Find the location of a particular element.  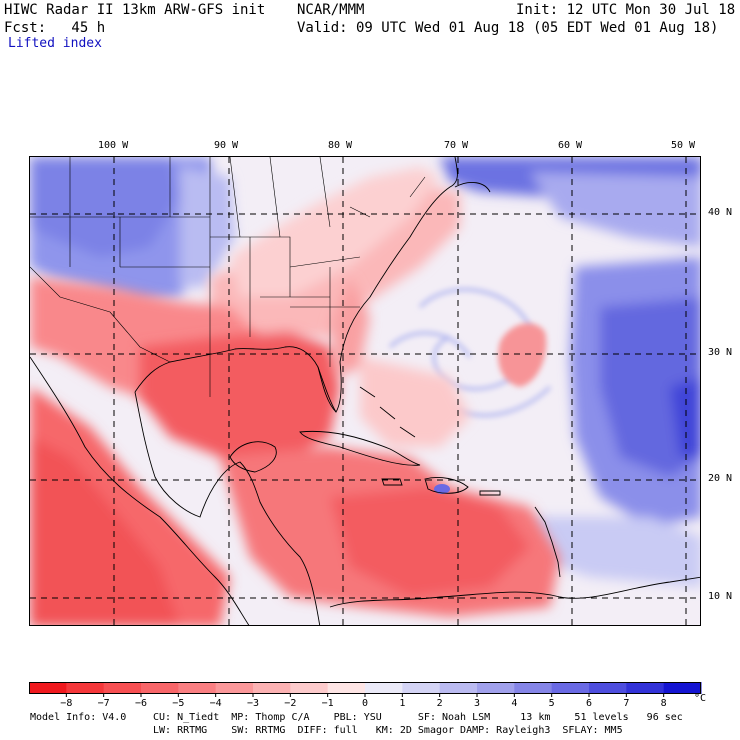

color-scale-tick-label: −2 is located at coordinates (290, 703).